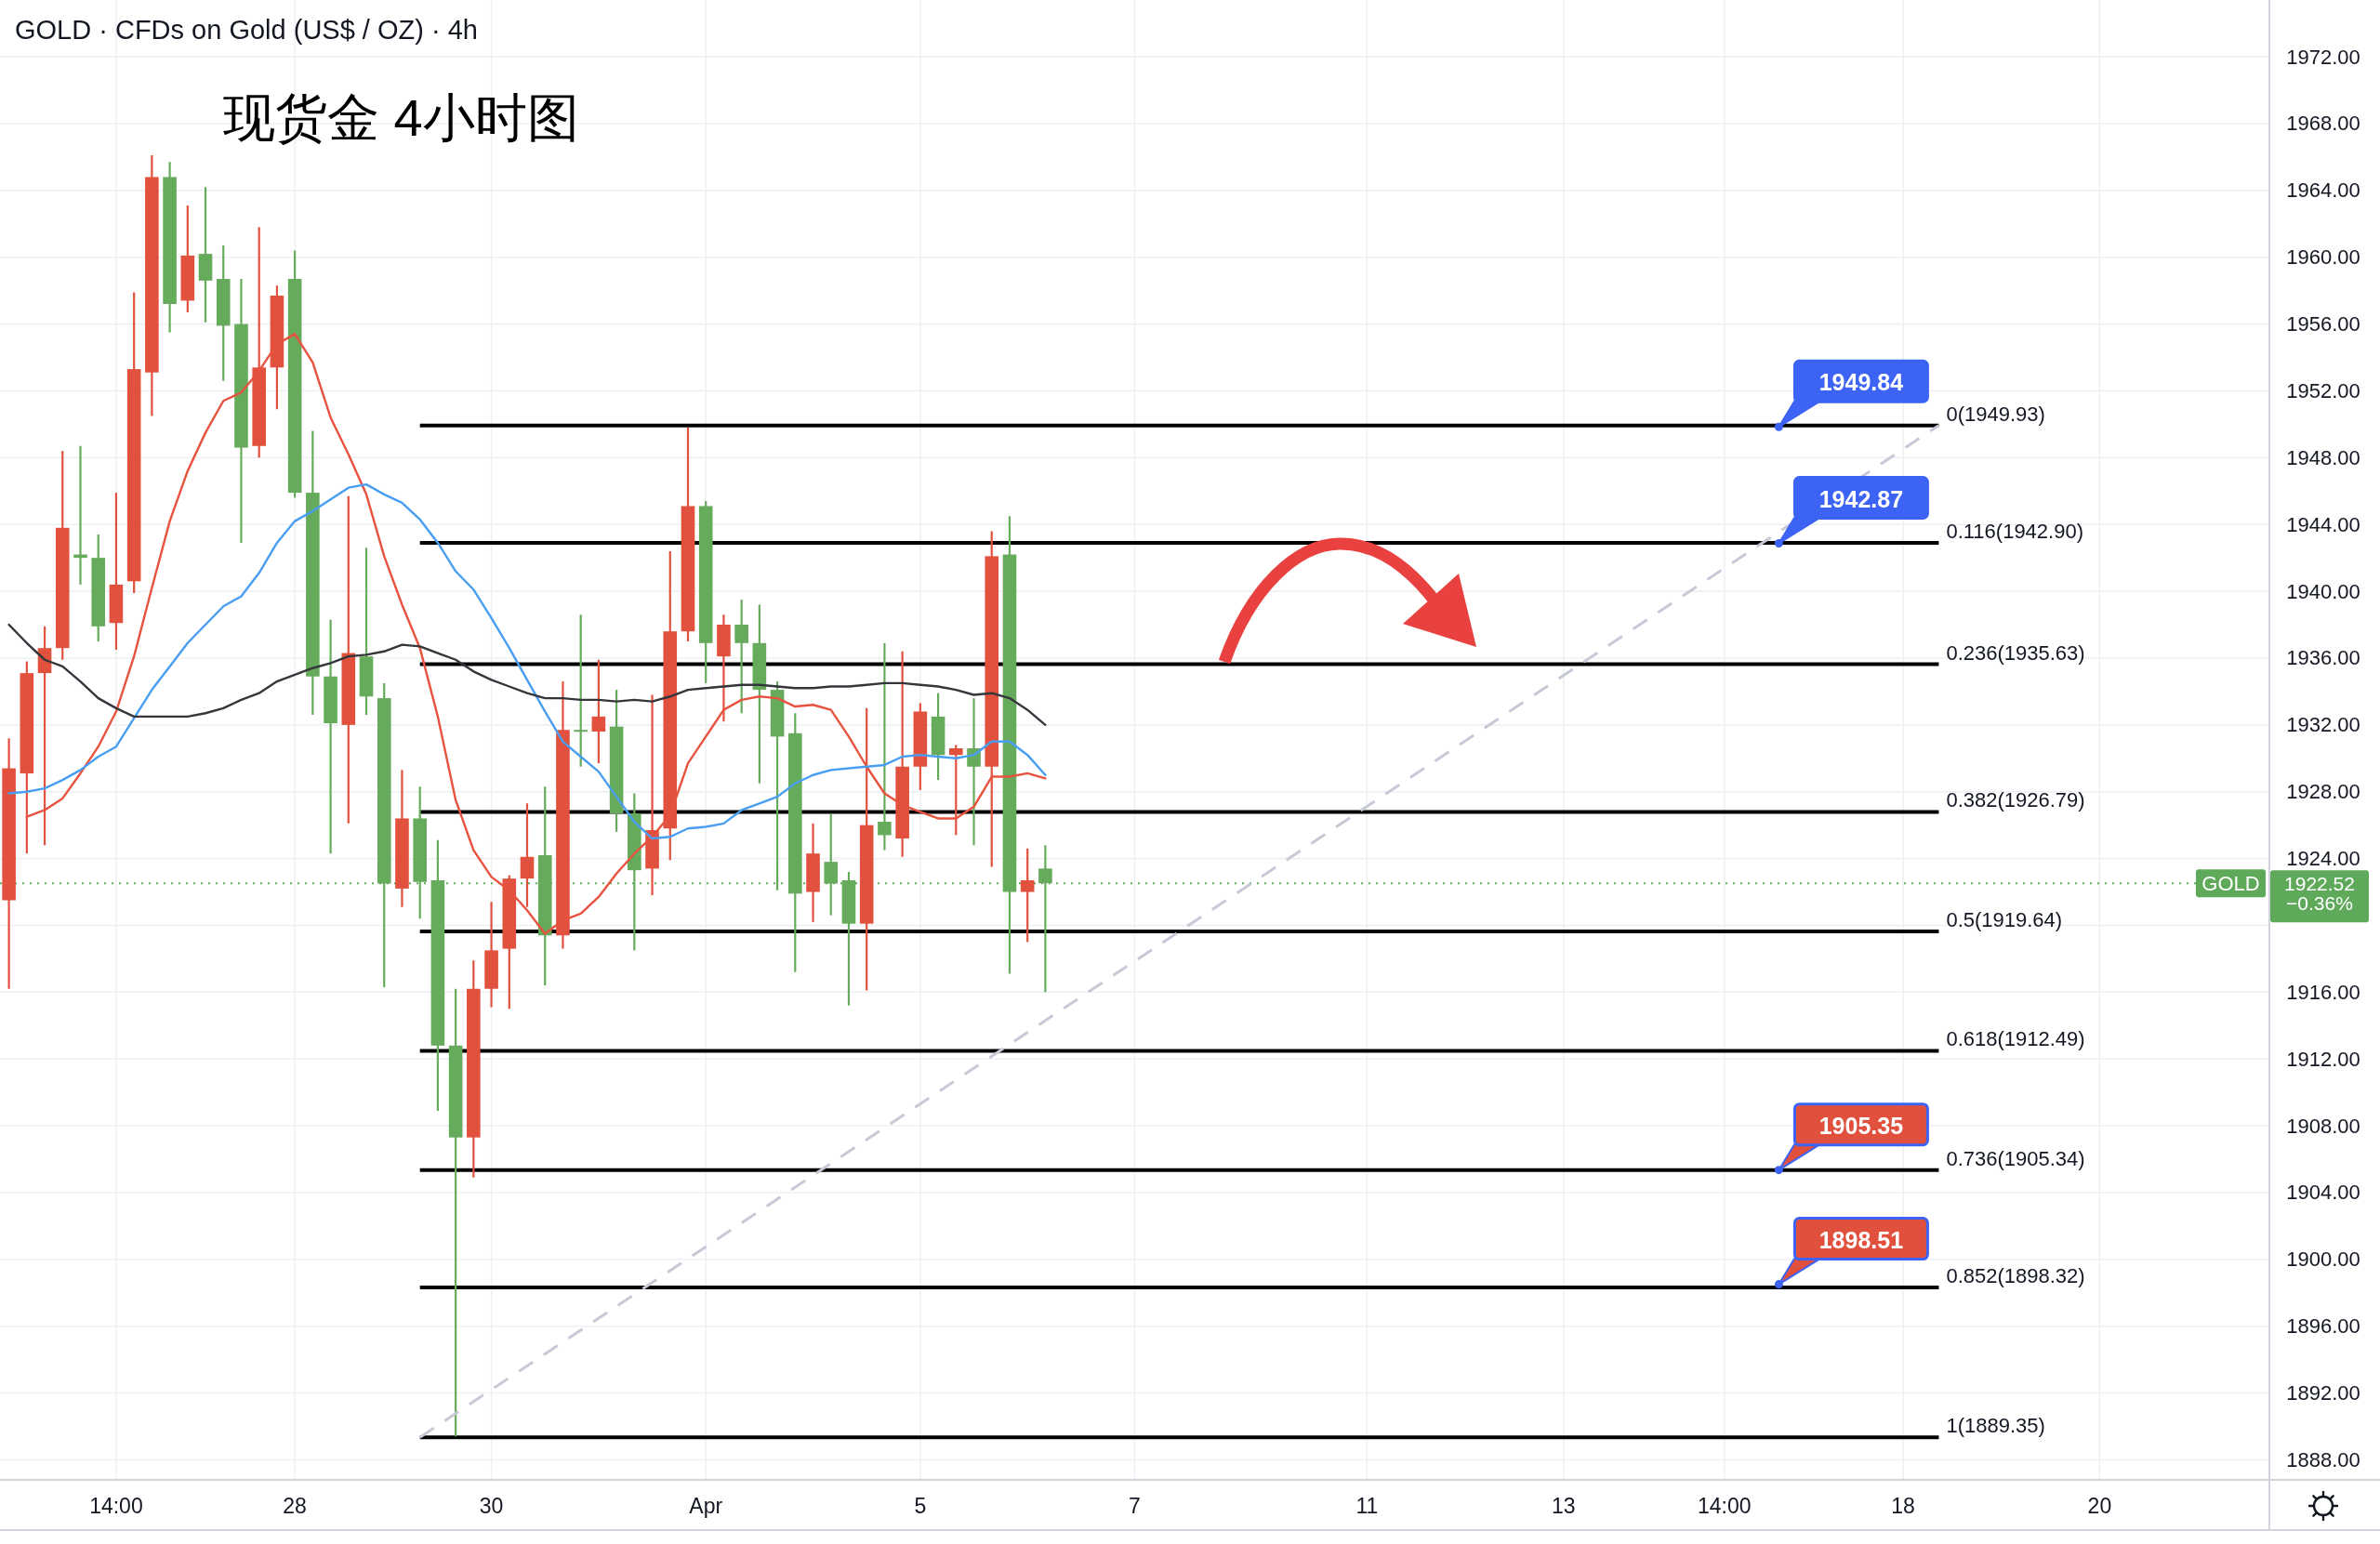  Describe the element at coordinates (2015, 531) in the screenshot. I see `ref-line-label: 0.116(1942.90)` at that location.